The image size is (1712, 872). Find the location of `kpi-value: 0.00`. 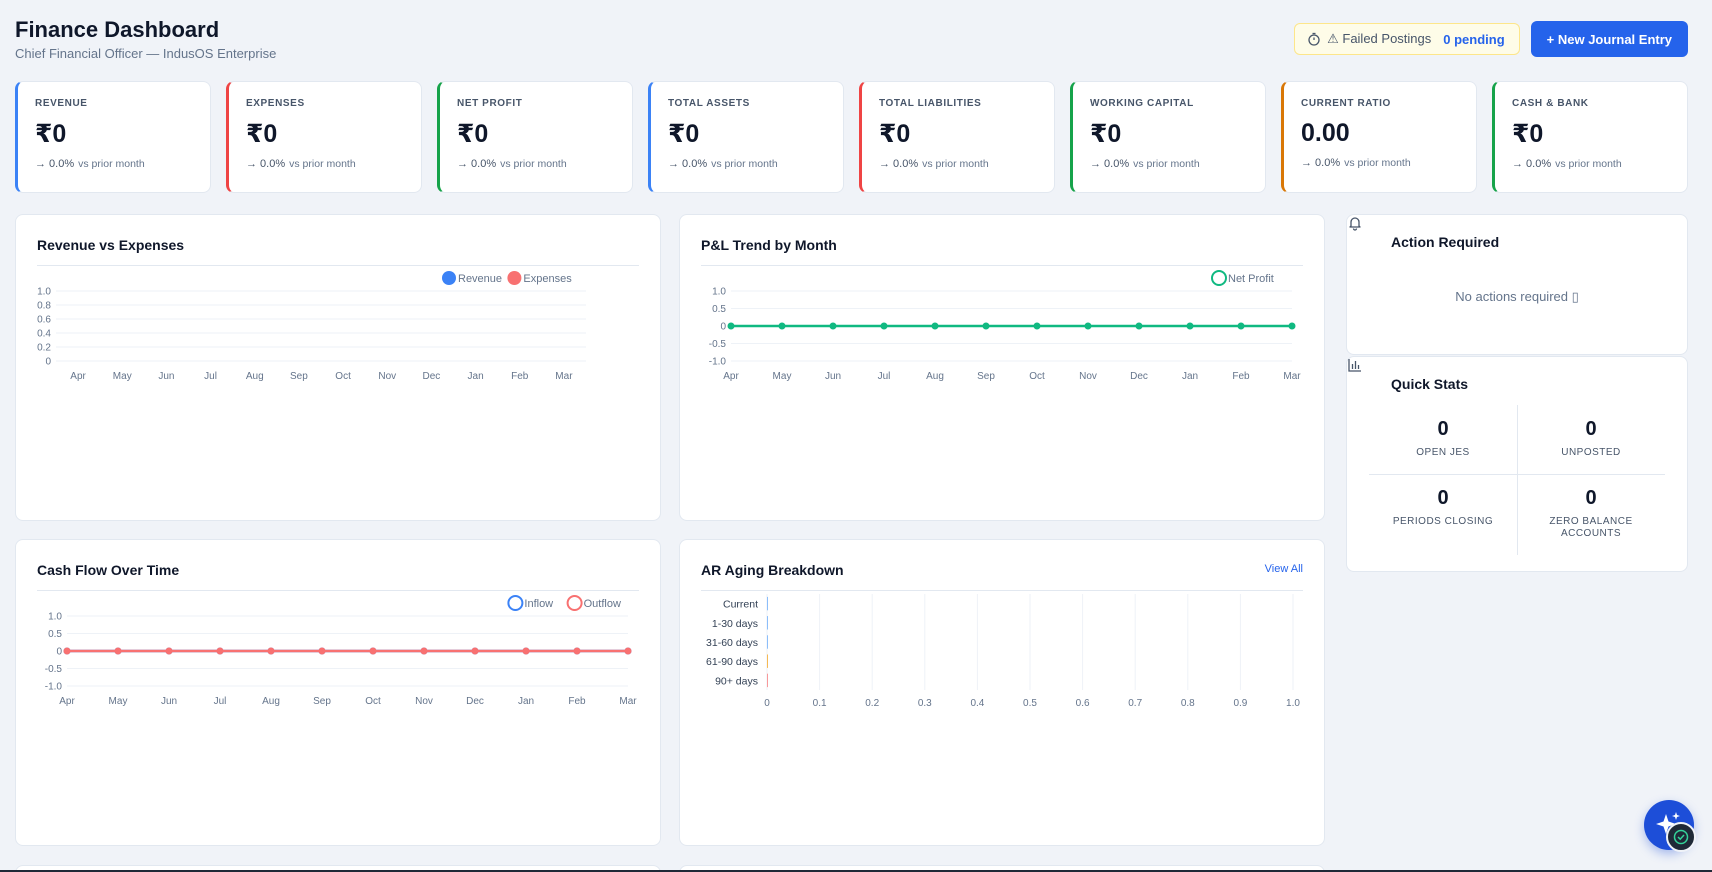

kpi-value: 0.00 is located at coordinates (1325, 133).